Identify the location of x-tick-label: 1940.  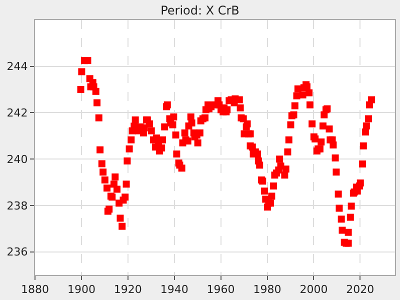
(174, 289).